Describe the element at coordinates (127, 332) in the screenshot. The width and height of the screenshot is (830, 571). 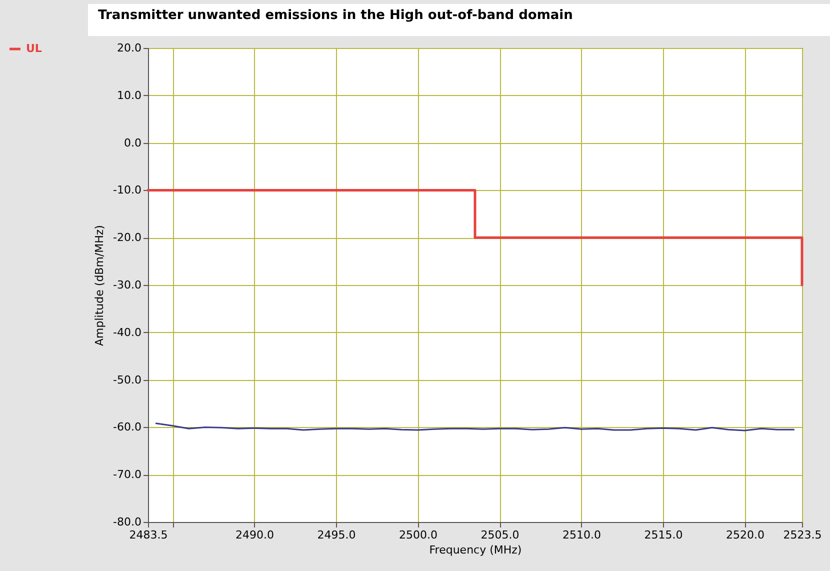
I see `y-tick-label: -40.0` at that location.